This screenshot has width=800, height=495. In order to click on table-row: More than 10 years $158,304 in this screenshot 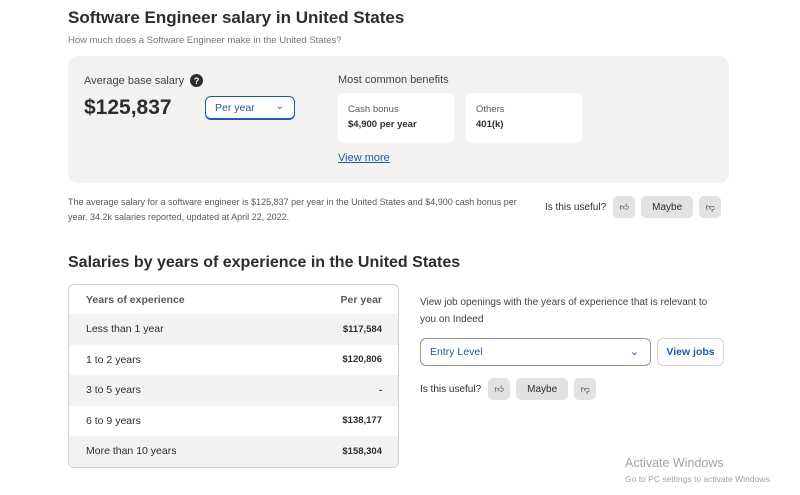, I will do `click(233, 451)`.